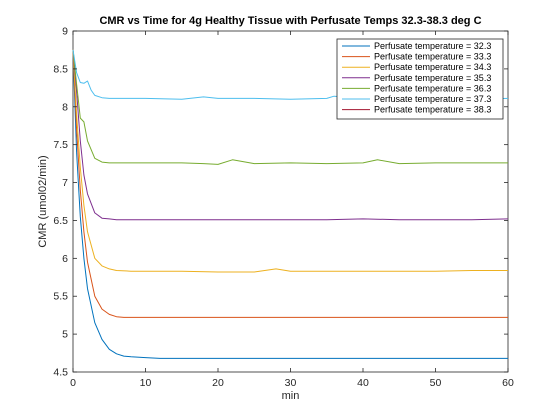 The image size is (560, 420). I want to click on legend-entry: Perfusate temperature = 37.3, so click(432, 99).